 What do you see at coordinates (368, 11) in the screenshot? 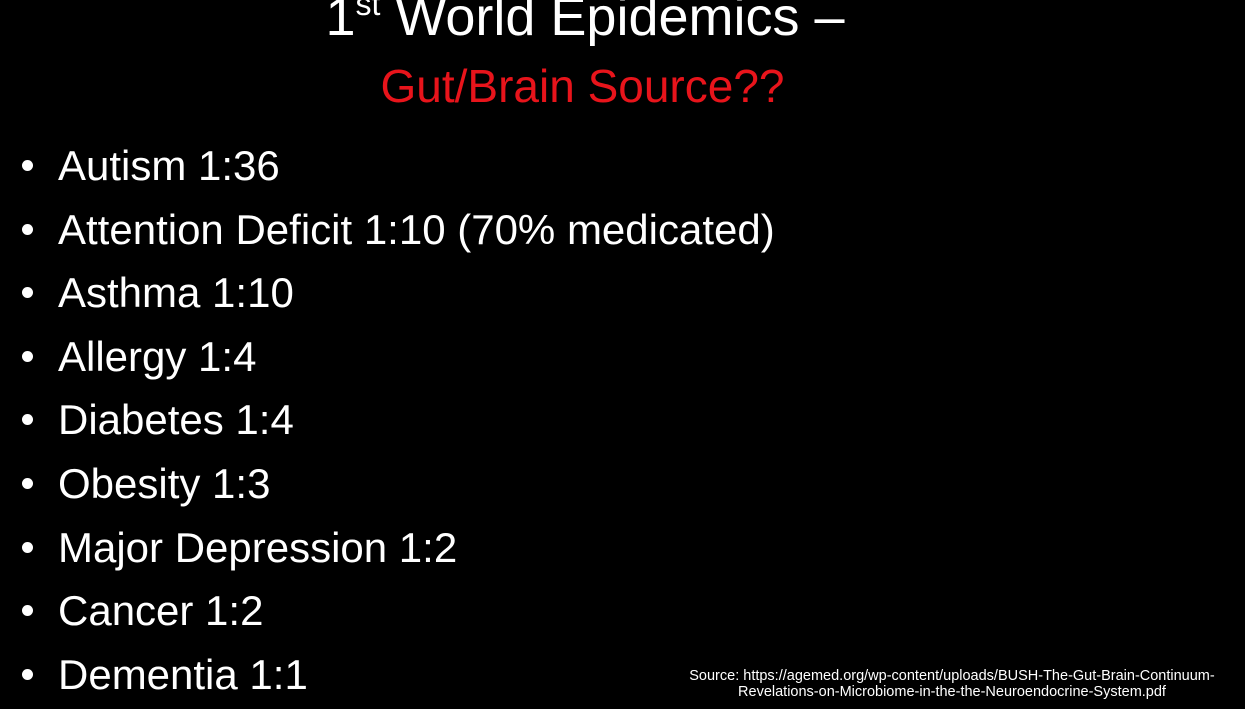
I see `title-superscript: st` at bounding box center [368, 11].